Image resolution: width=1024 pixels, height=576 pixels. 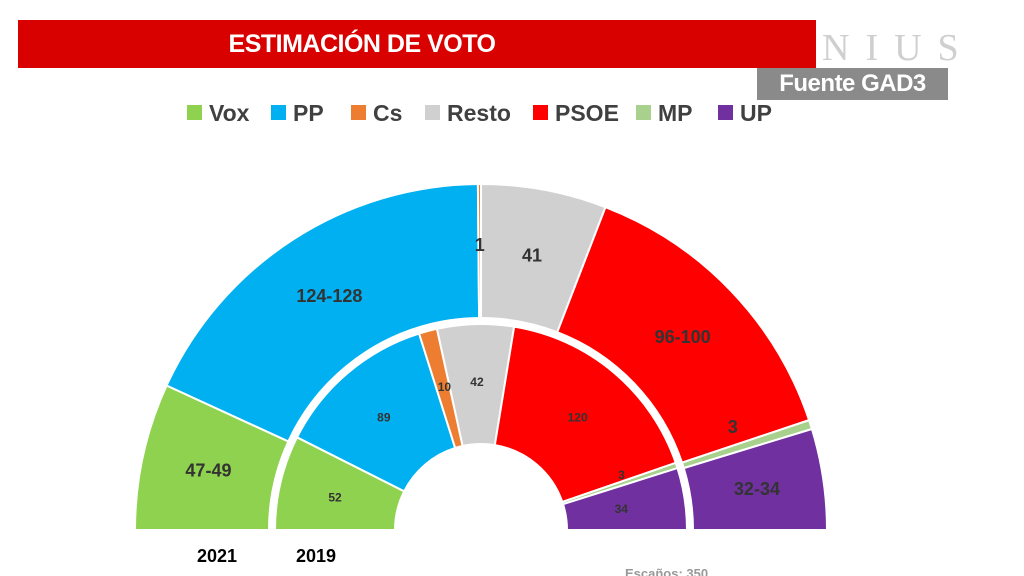 What do you see at coordinates (643, 112) in the screenshot?
I see `legend-swatch-mp` at bounding box center [643, 112].